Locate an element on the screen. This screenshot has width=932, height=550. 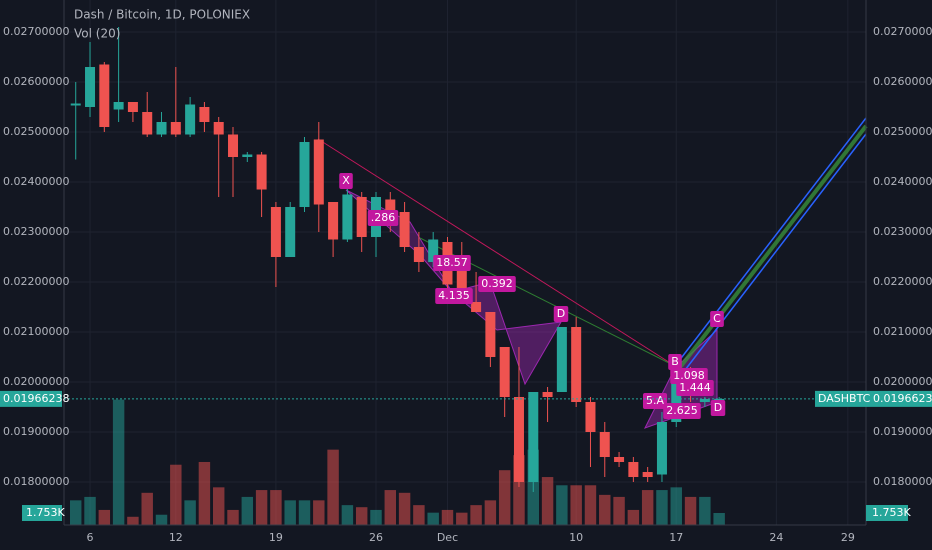
y-tick-label: 0.02400000 is located at coordinates (36, 181).